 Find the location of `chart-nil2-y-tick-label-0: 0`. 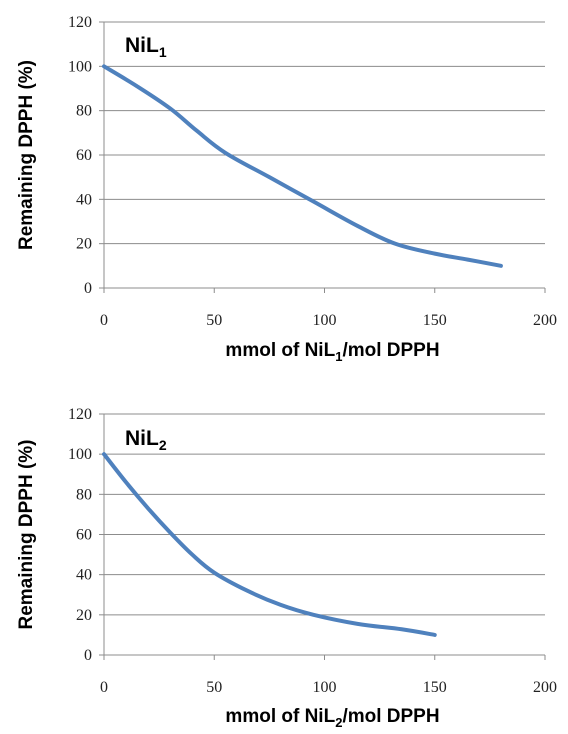

chart-nil2-y-tick-label-0: 0 is located at coordinates (88, 655).